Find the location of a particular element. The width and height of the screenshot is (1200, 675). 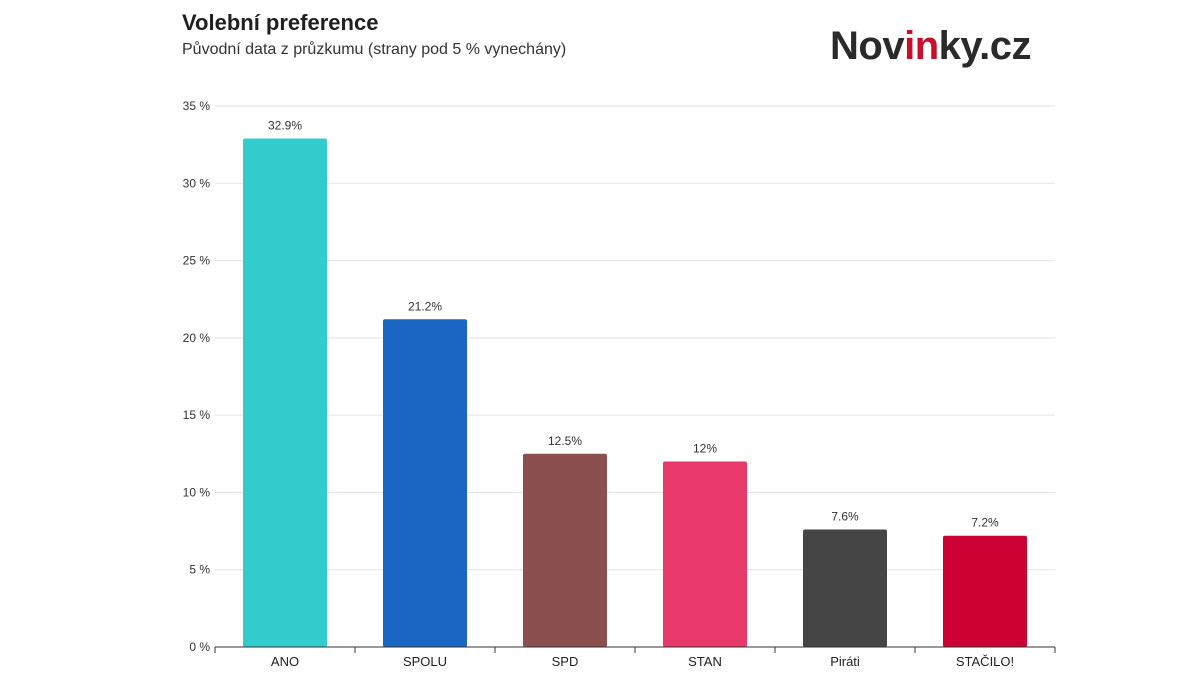

x-tick-label: SPOLU is located at coordinates (425, 661).